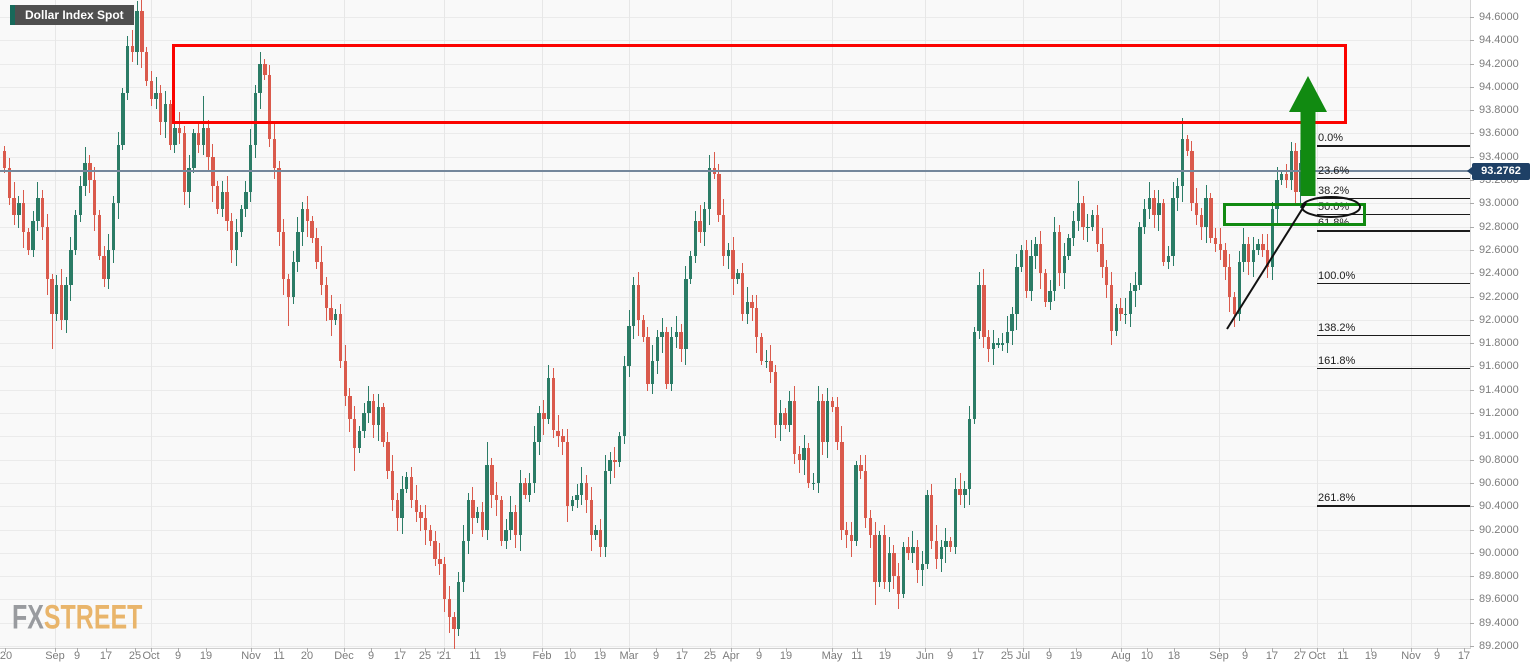  What do you see at coordinates (6, 656) in the screenshot?
I see `x-axis-label: '20` at bounding box center [6, 656].